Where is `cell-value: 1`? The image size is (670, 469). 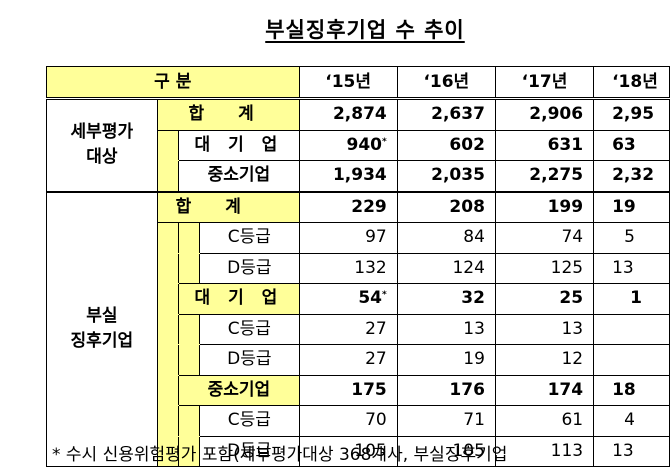 cell-value: 1 is located at coordinates (631, 299).